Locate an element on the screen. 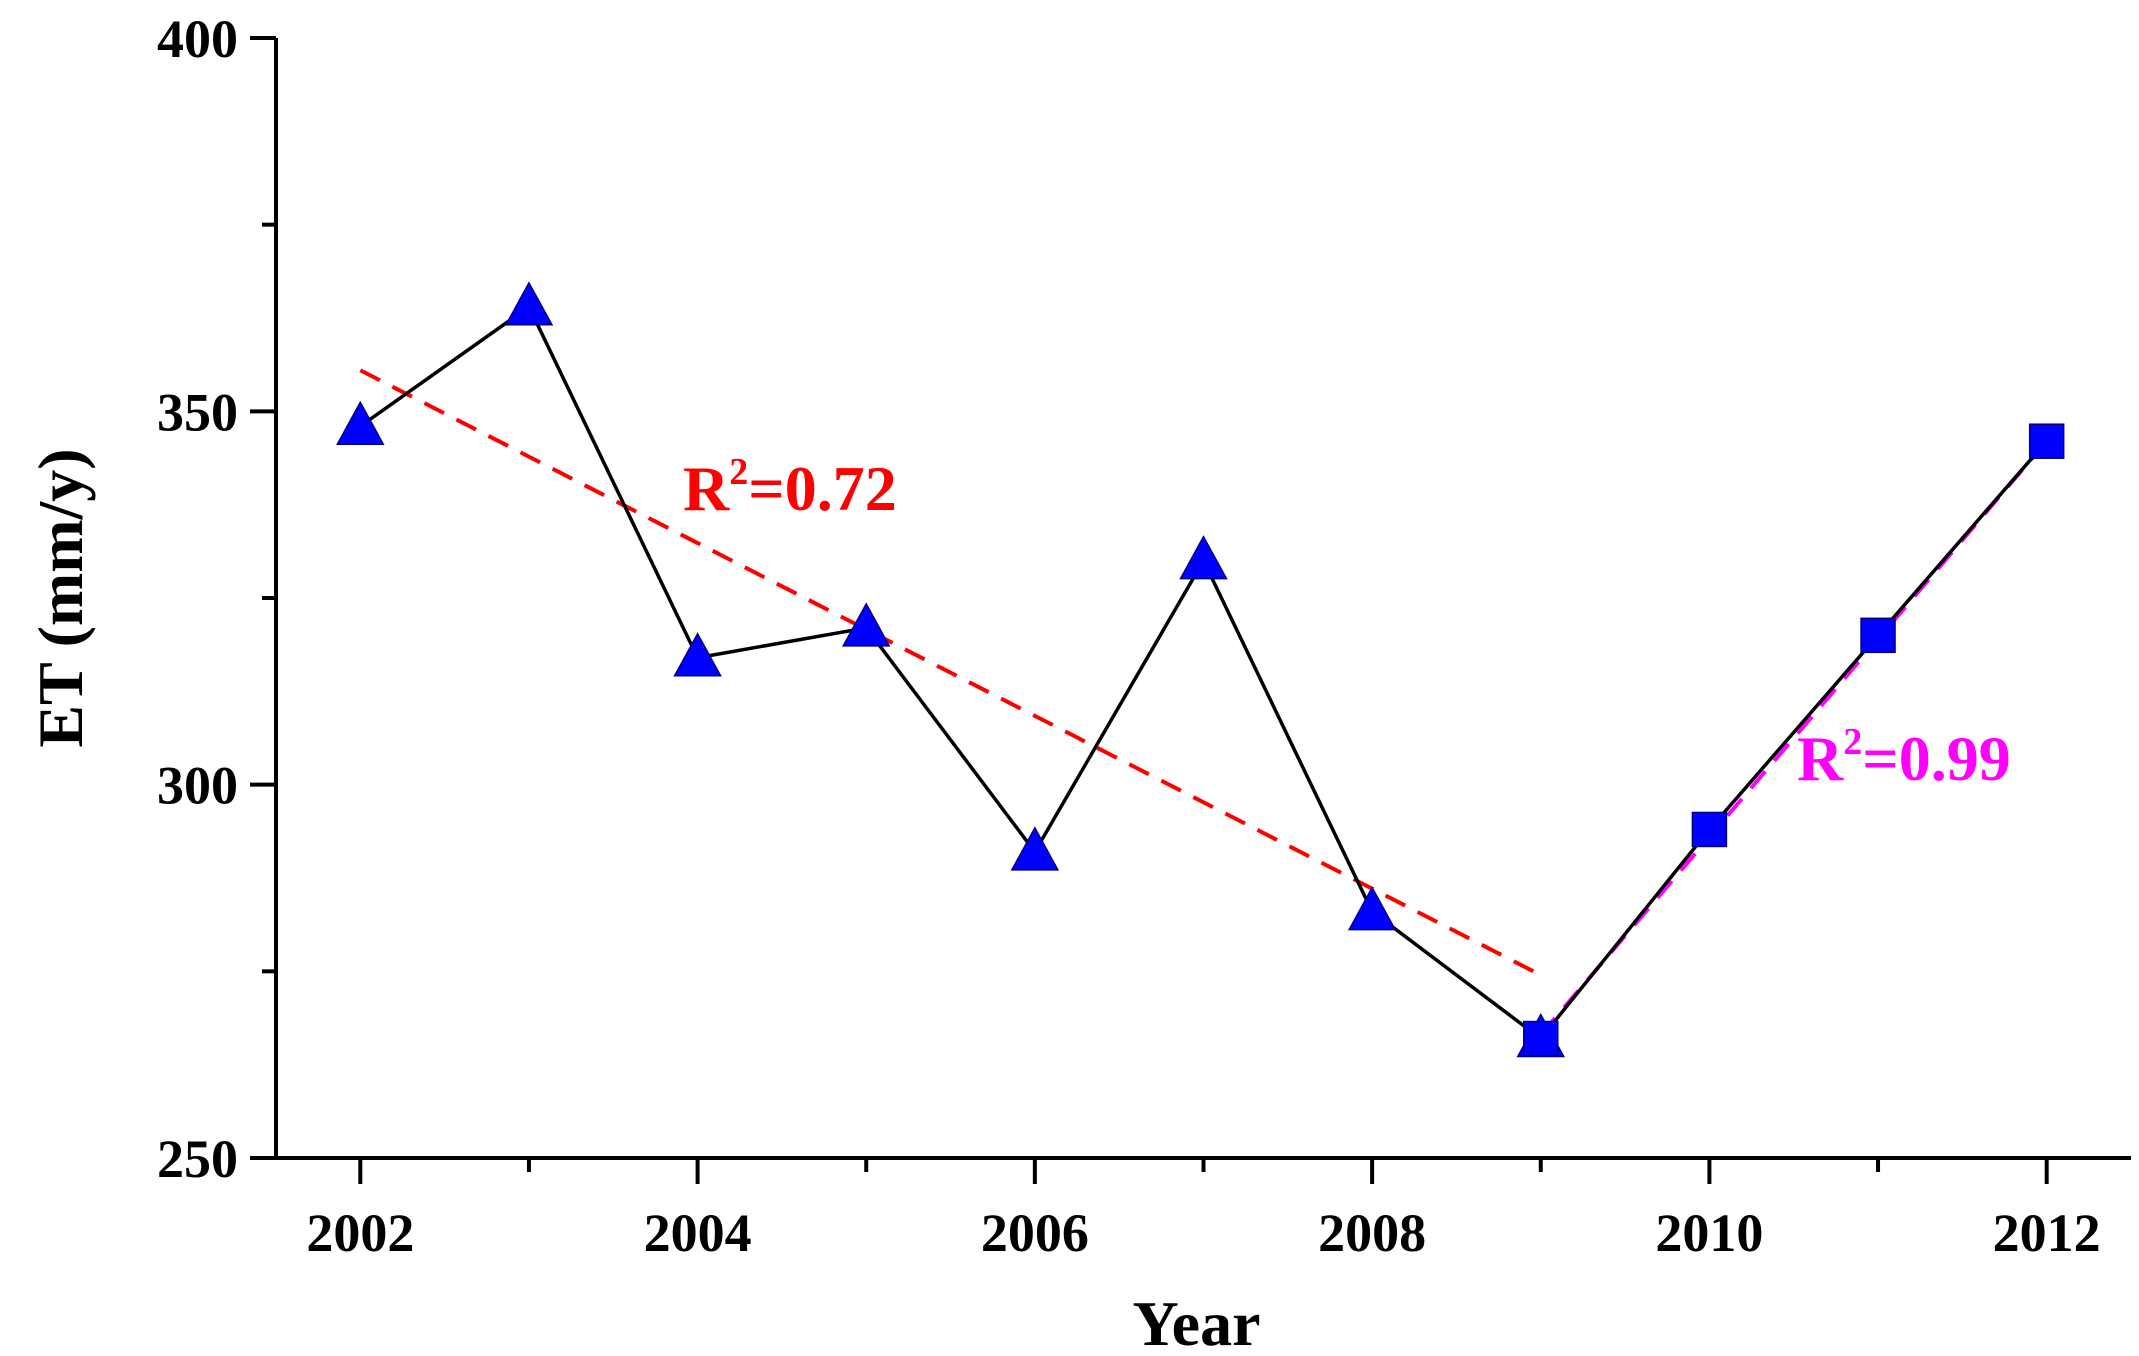  y-tick-label: 400 is located at coordinates (197, 39).